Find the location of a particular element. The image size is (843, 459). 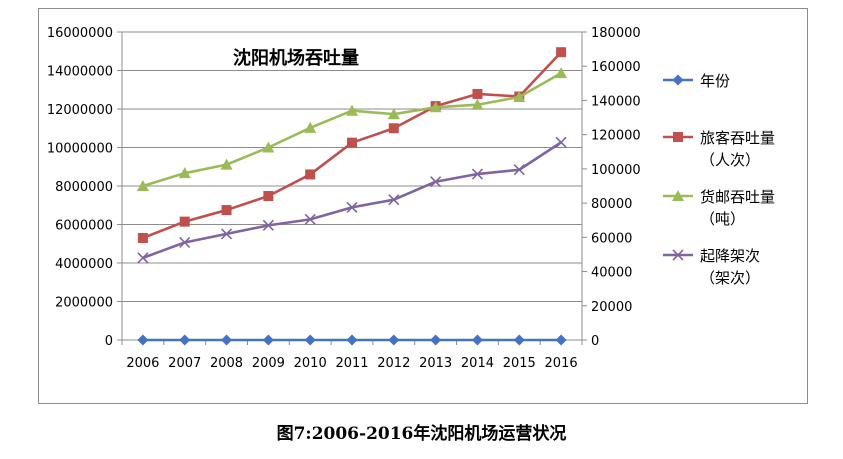

legend-label-2: （吨） is located at coordinates (722, 219).